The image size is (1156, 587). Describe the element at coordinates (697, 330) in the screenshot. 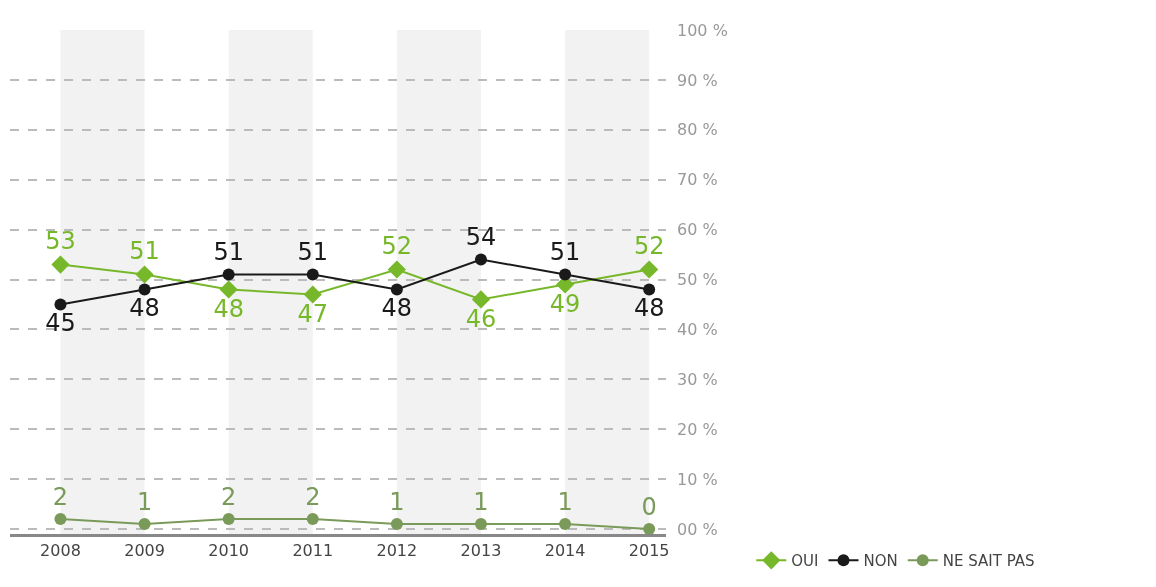

I see `y-tick-label: 40 %` at that location.